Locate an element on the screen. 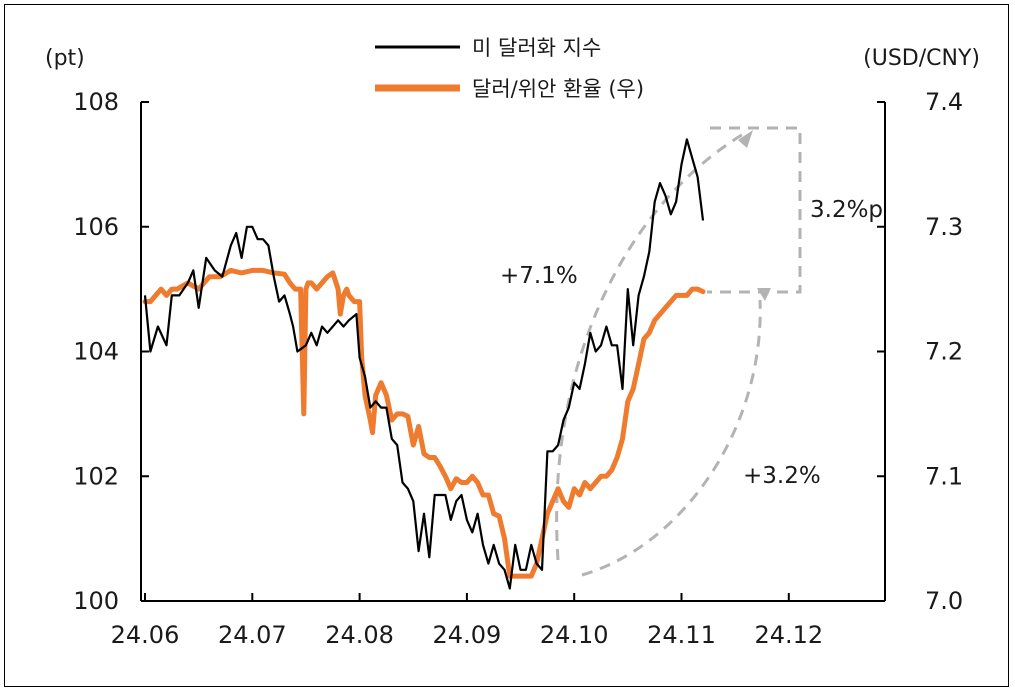 This screenshot has width=1015, height=693. right-y-tick-label: 7.0 is located at coordinates (944, 601).